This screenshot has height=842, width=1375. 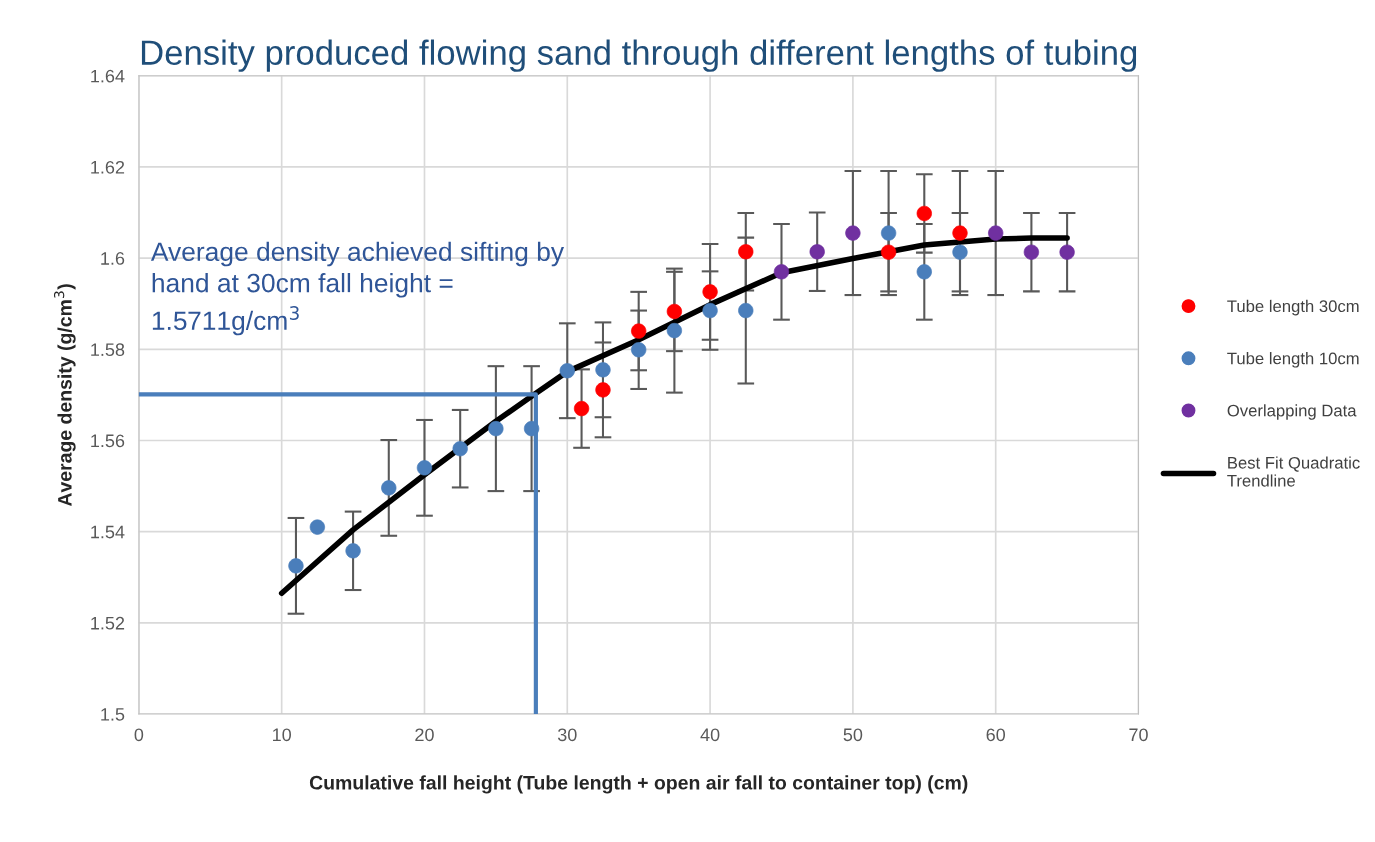 I want to click on x-tick-label: 10, so click(x=282, y=735).